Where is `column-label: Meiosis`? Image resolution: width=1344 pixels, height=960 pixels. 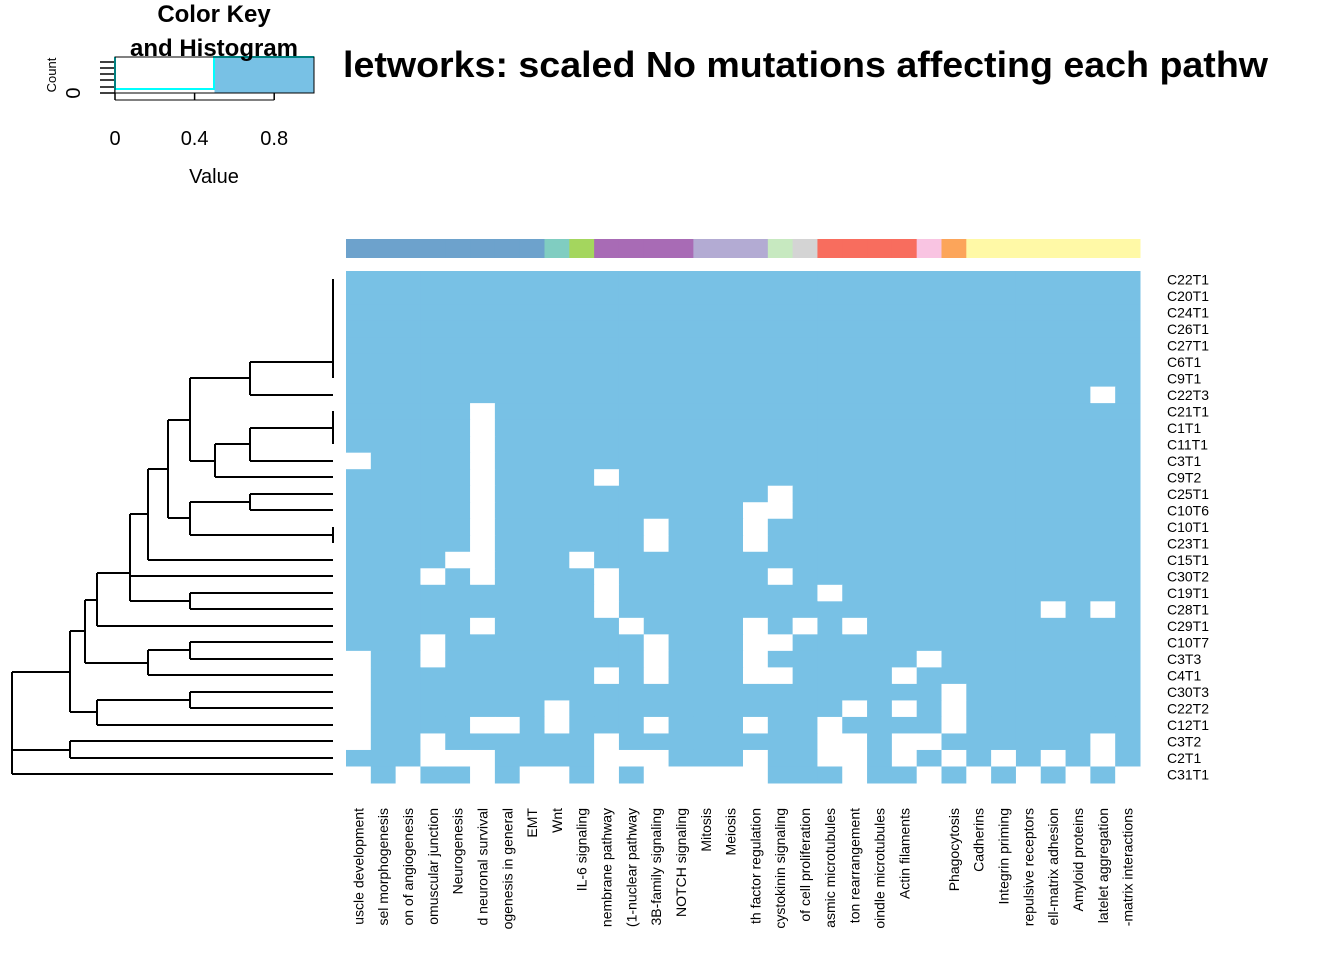
column-label: Meiosis is located at coordinates (731, 831).